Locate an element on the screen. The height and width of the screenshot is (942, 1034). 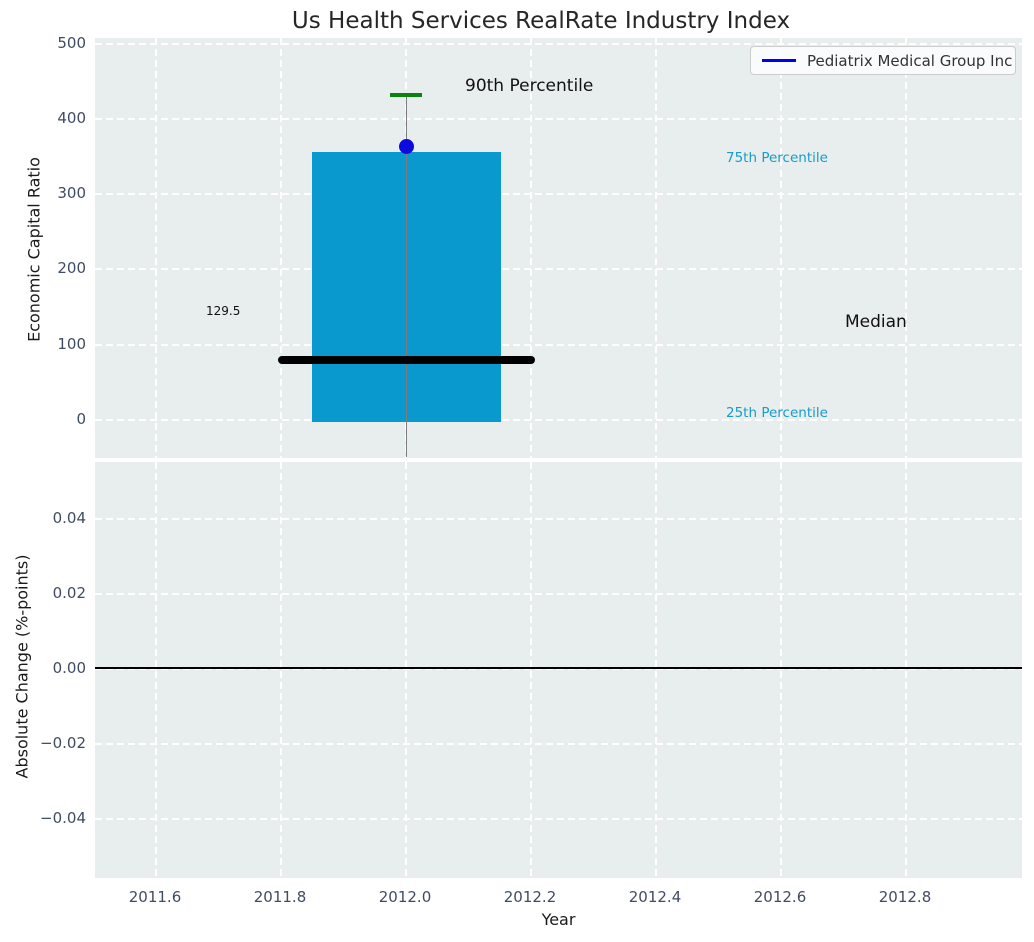
annotation-90th-percentile: 90th Percentile is located at coordinates (529, 86).